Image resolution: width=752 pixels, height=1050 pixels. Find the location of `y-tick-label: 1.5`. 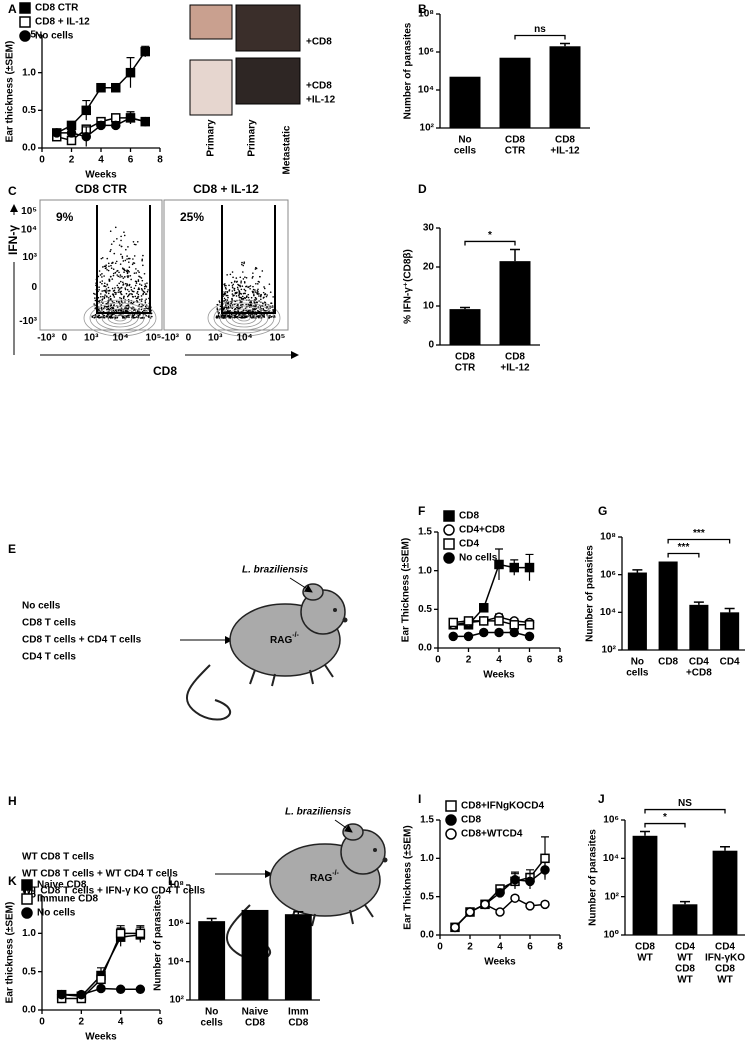

y-tick-label: 1.5 is located at coordinates (427, 820).